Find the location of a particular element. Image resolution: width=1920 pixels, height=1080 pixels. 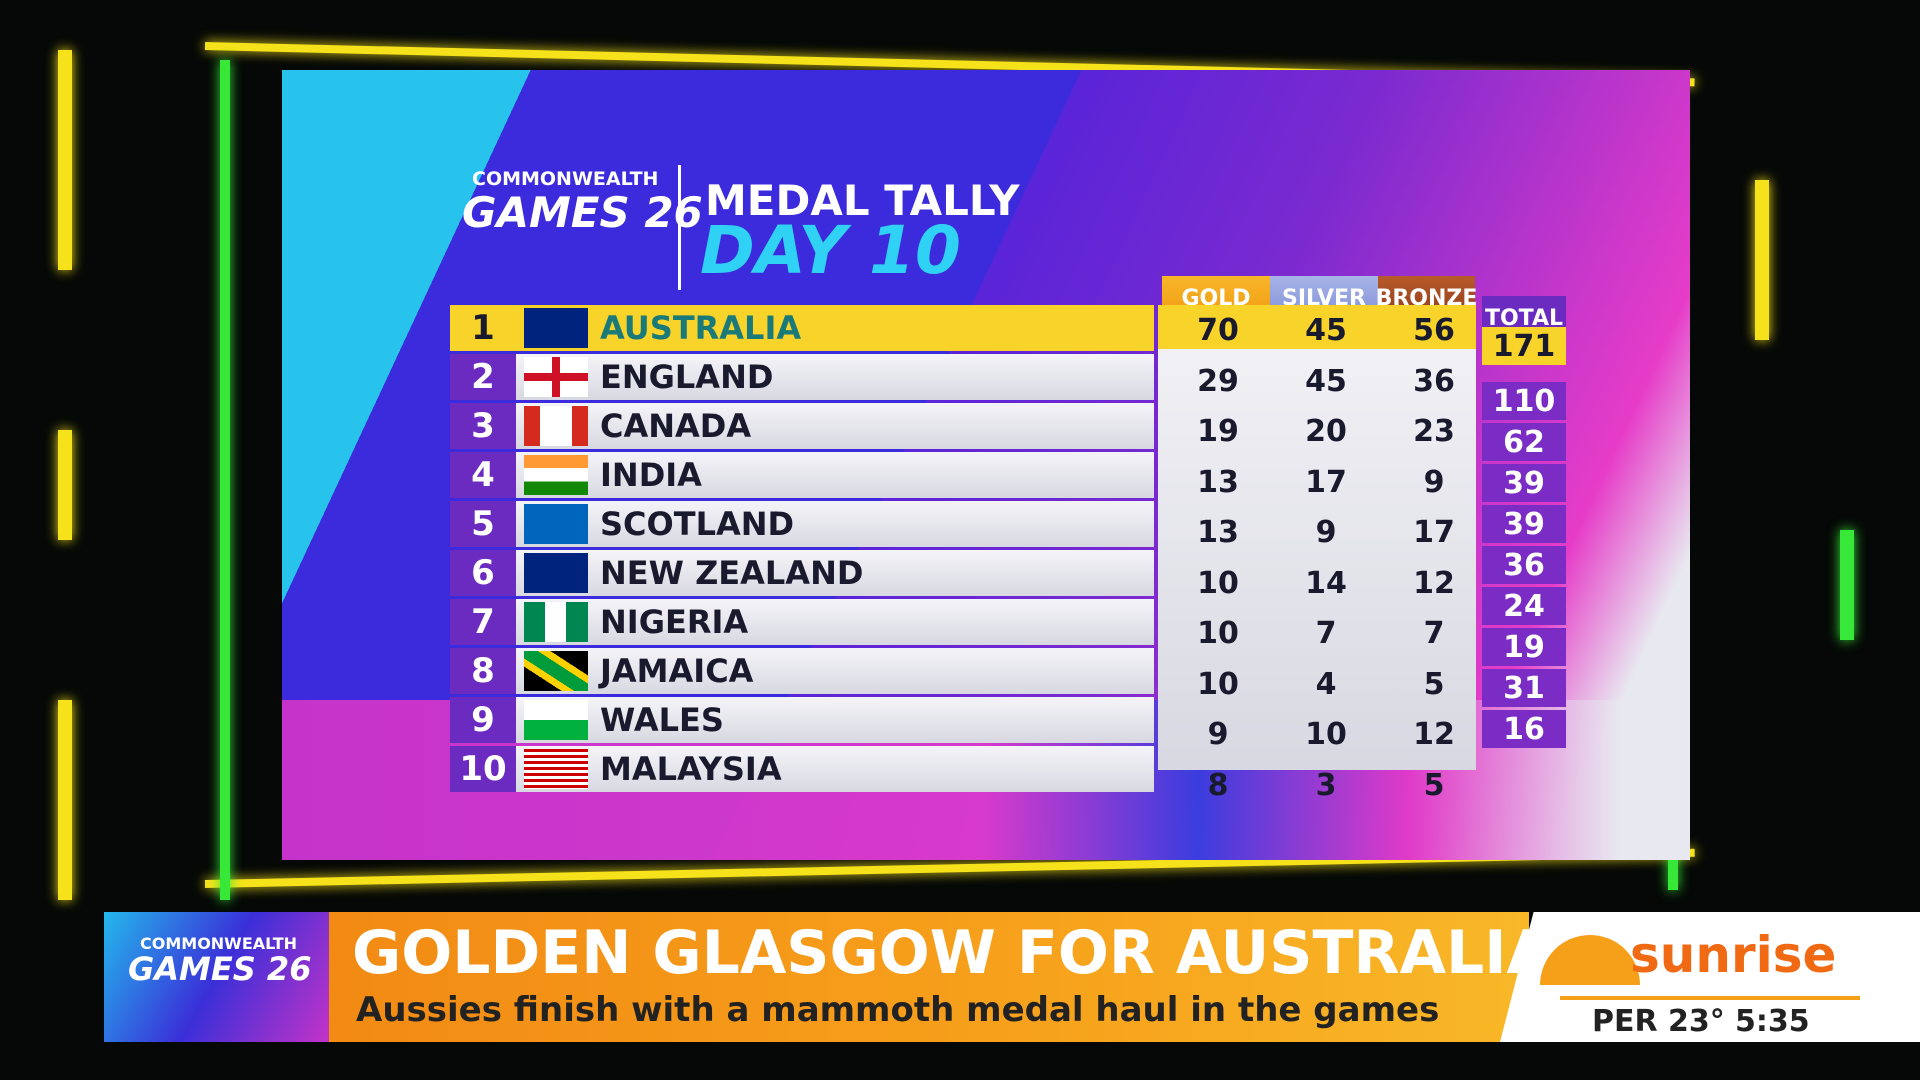

medal-count: 4 is located at coordinates (1326, 684).